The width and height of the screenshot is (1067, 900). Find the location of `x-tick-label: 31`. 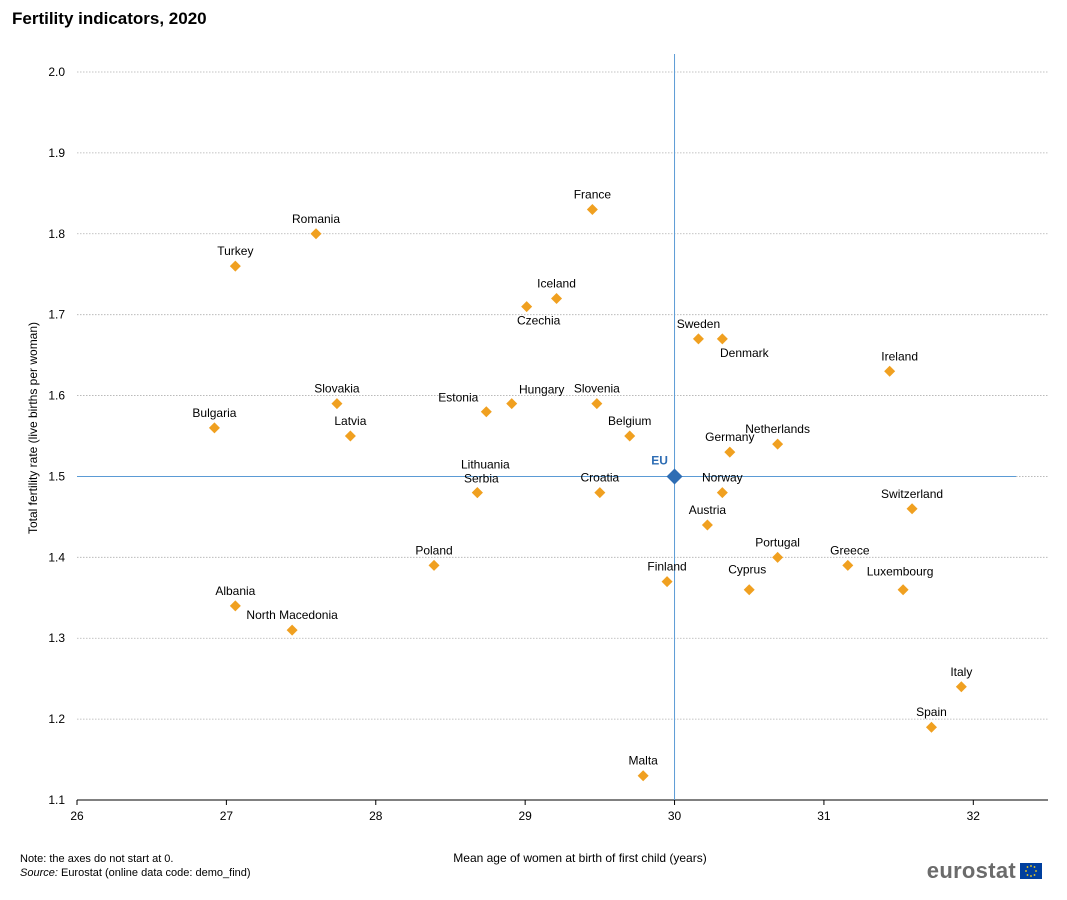

x-tick-label: 31 is located at coordinates (824, 816).